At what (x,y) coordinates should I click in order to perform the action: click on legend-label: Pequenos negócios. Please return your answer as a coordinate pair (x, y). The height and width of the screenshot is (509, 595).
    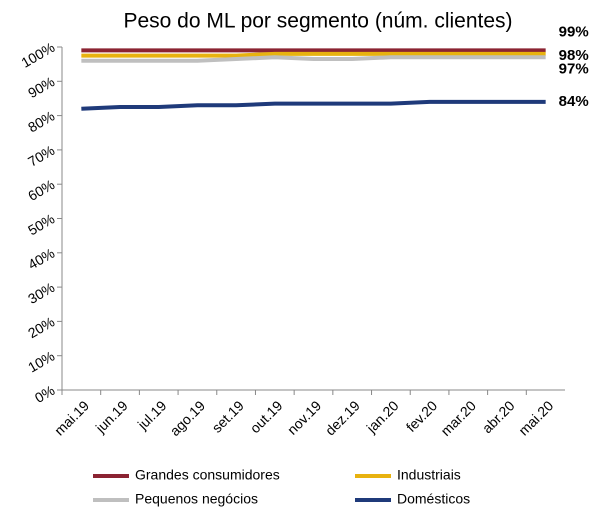
    Looking at the image, I should click on (196, 499).